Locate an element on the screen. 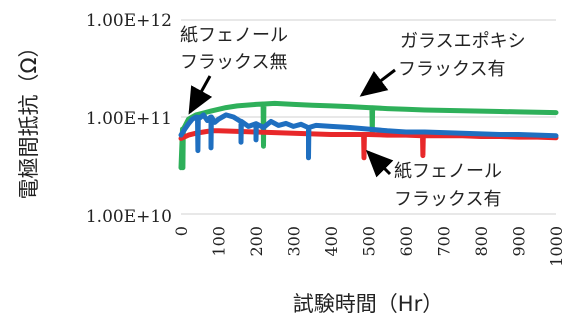 The width and height of the screenshot is (577, 320). y-tick-label: 1.00E+12 is located at coordinates (129, 21).